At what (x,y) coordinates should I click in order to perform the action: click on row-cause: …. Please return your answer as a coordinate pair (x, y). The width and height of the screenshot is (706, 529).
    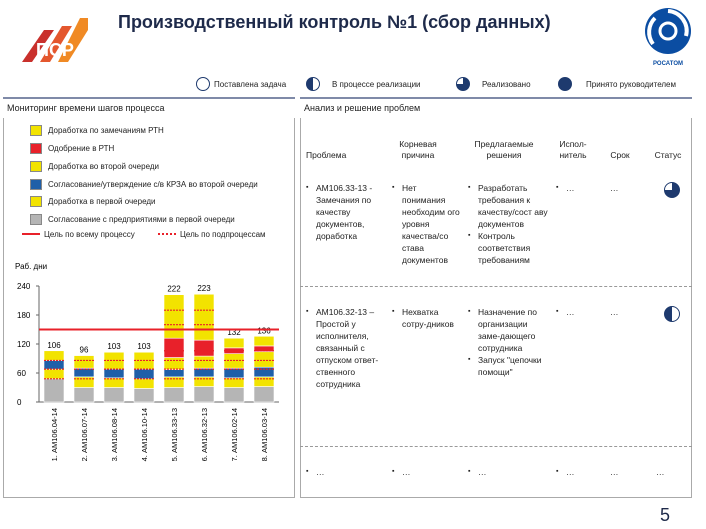
    Looking at the image, I should click on (427, 472).